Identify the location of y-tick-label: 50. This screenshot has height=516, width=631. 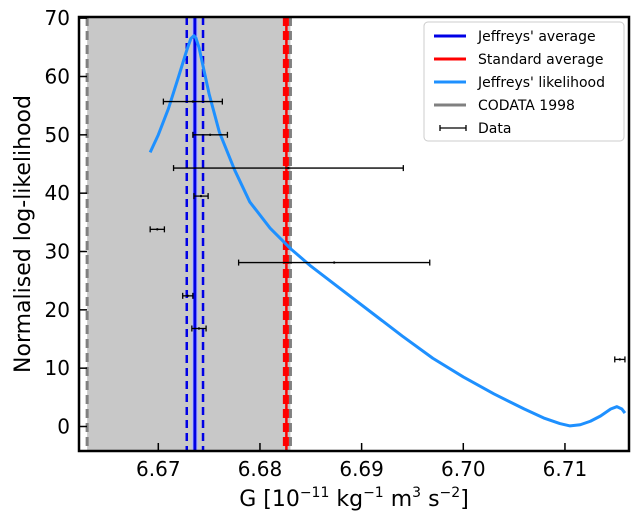
(57, 135).